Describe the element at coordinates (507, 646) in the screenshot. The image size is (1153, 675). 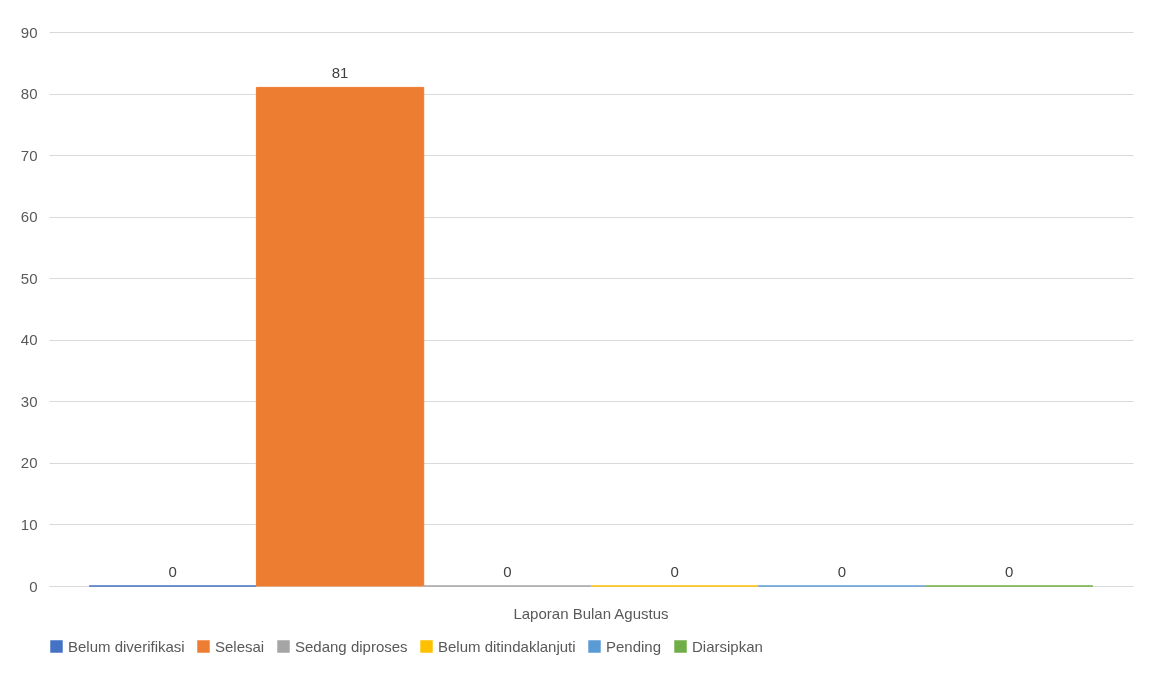
I see `legend-label: Belum ditindaklanjuti` at that location.